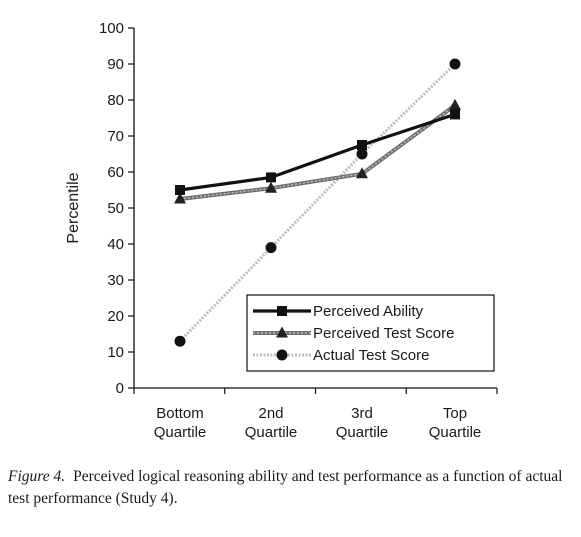  I want to click on series-perceived-ability, so click(317, 152).